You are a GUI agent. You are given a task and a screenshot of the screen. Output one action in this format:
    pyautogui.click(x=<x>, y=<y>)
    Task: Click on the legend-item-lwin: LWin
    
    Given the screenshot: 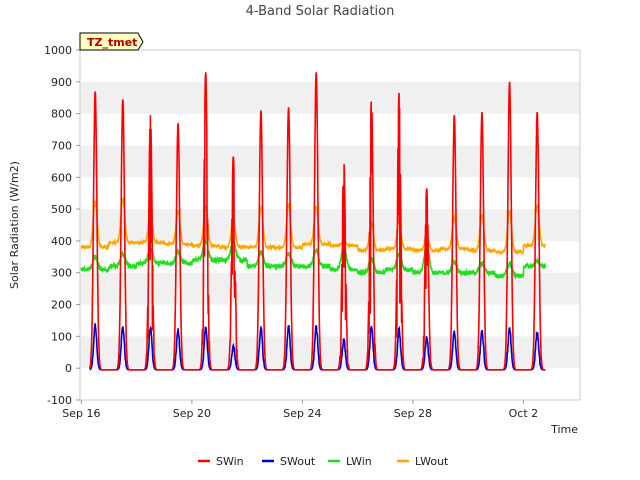 What is the action you would take?
    pyautogui.click(x=350, y=461)
    